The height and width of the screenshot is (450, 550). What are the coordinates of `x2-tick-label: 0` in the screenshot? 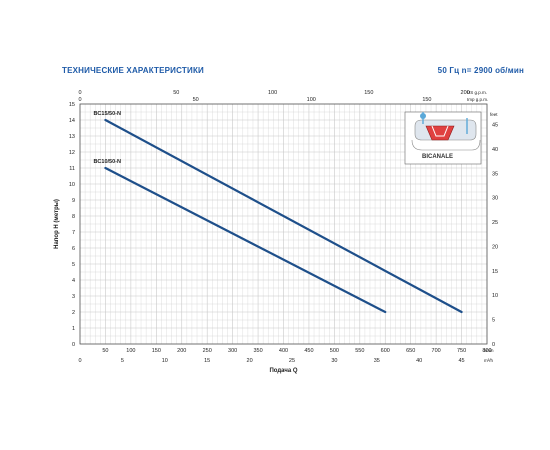 It's located at (79, 361).